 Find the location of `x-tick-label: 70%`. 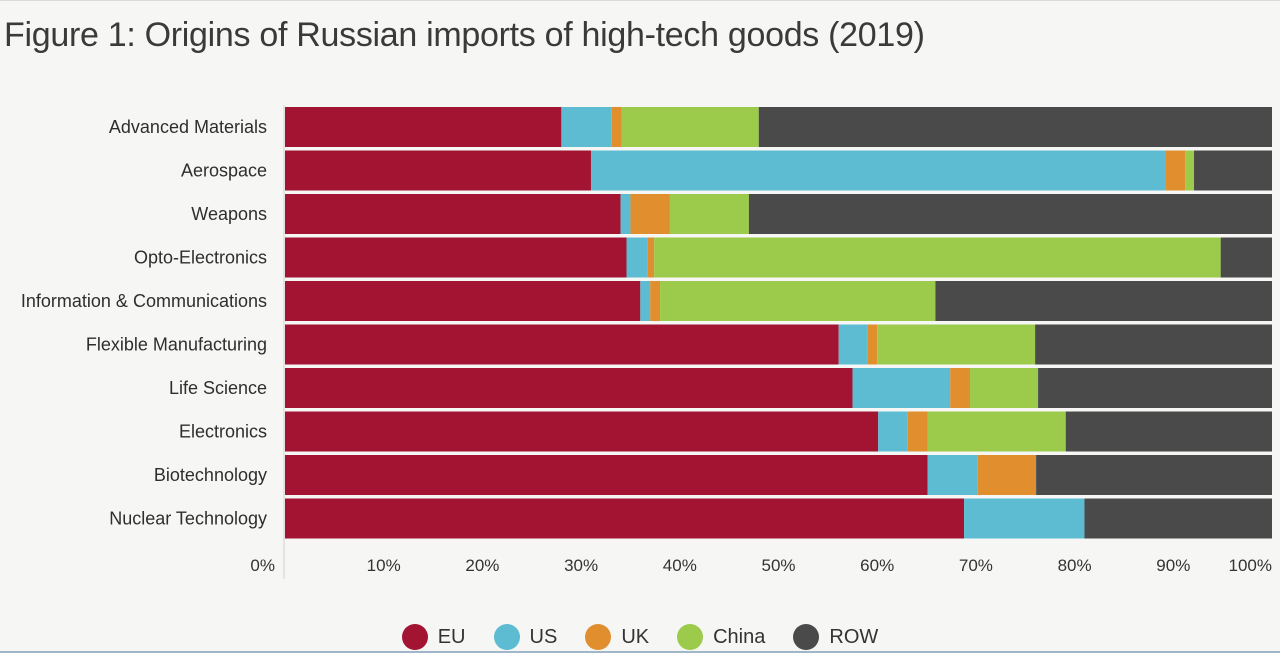

x-tick-label: 70% is located at coordinates (976, 565).